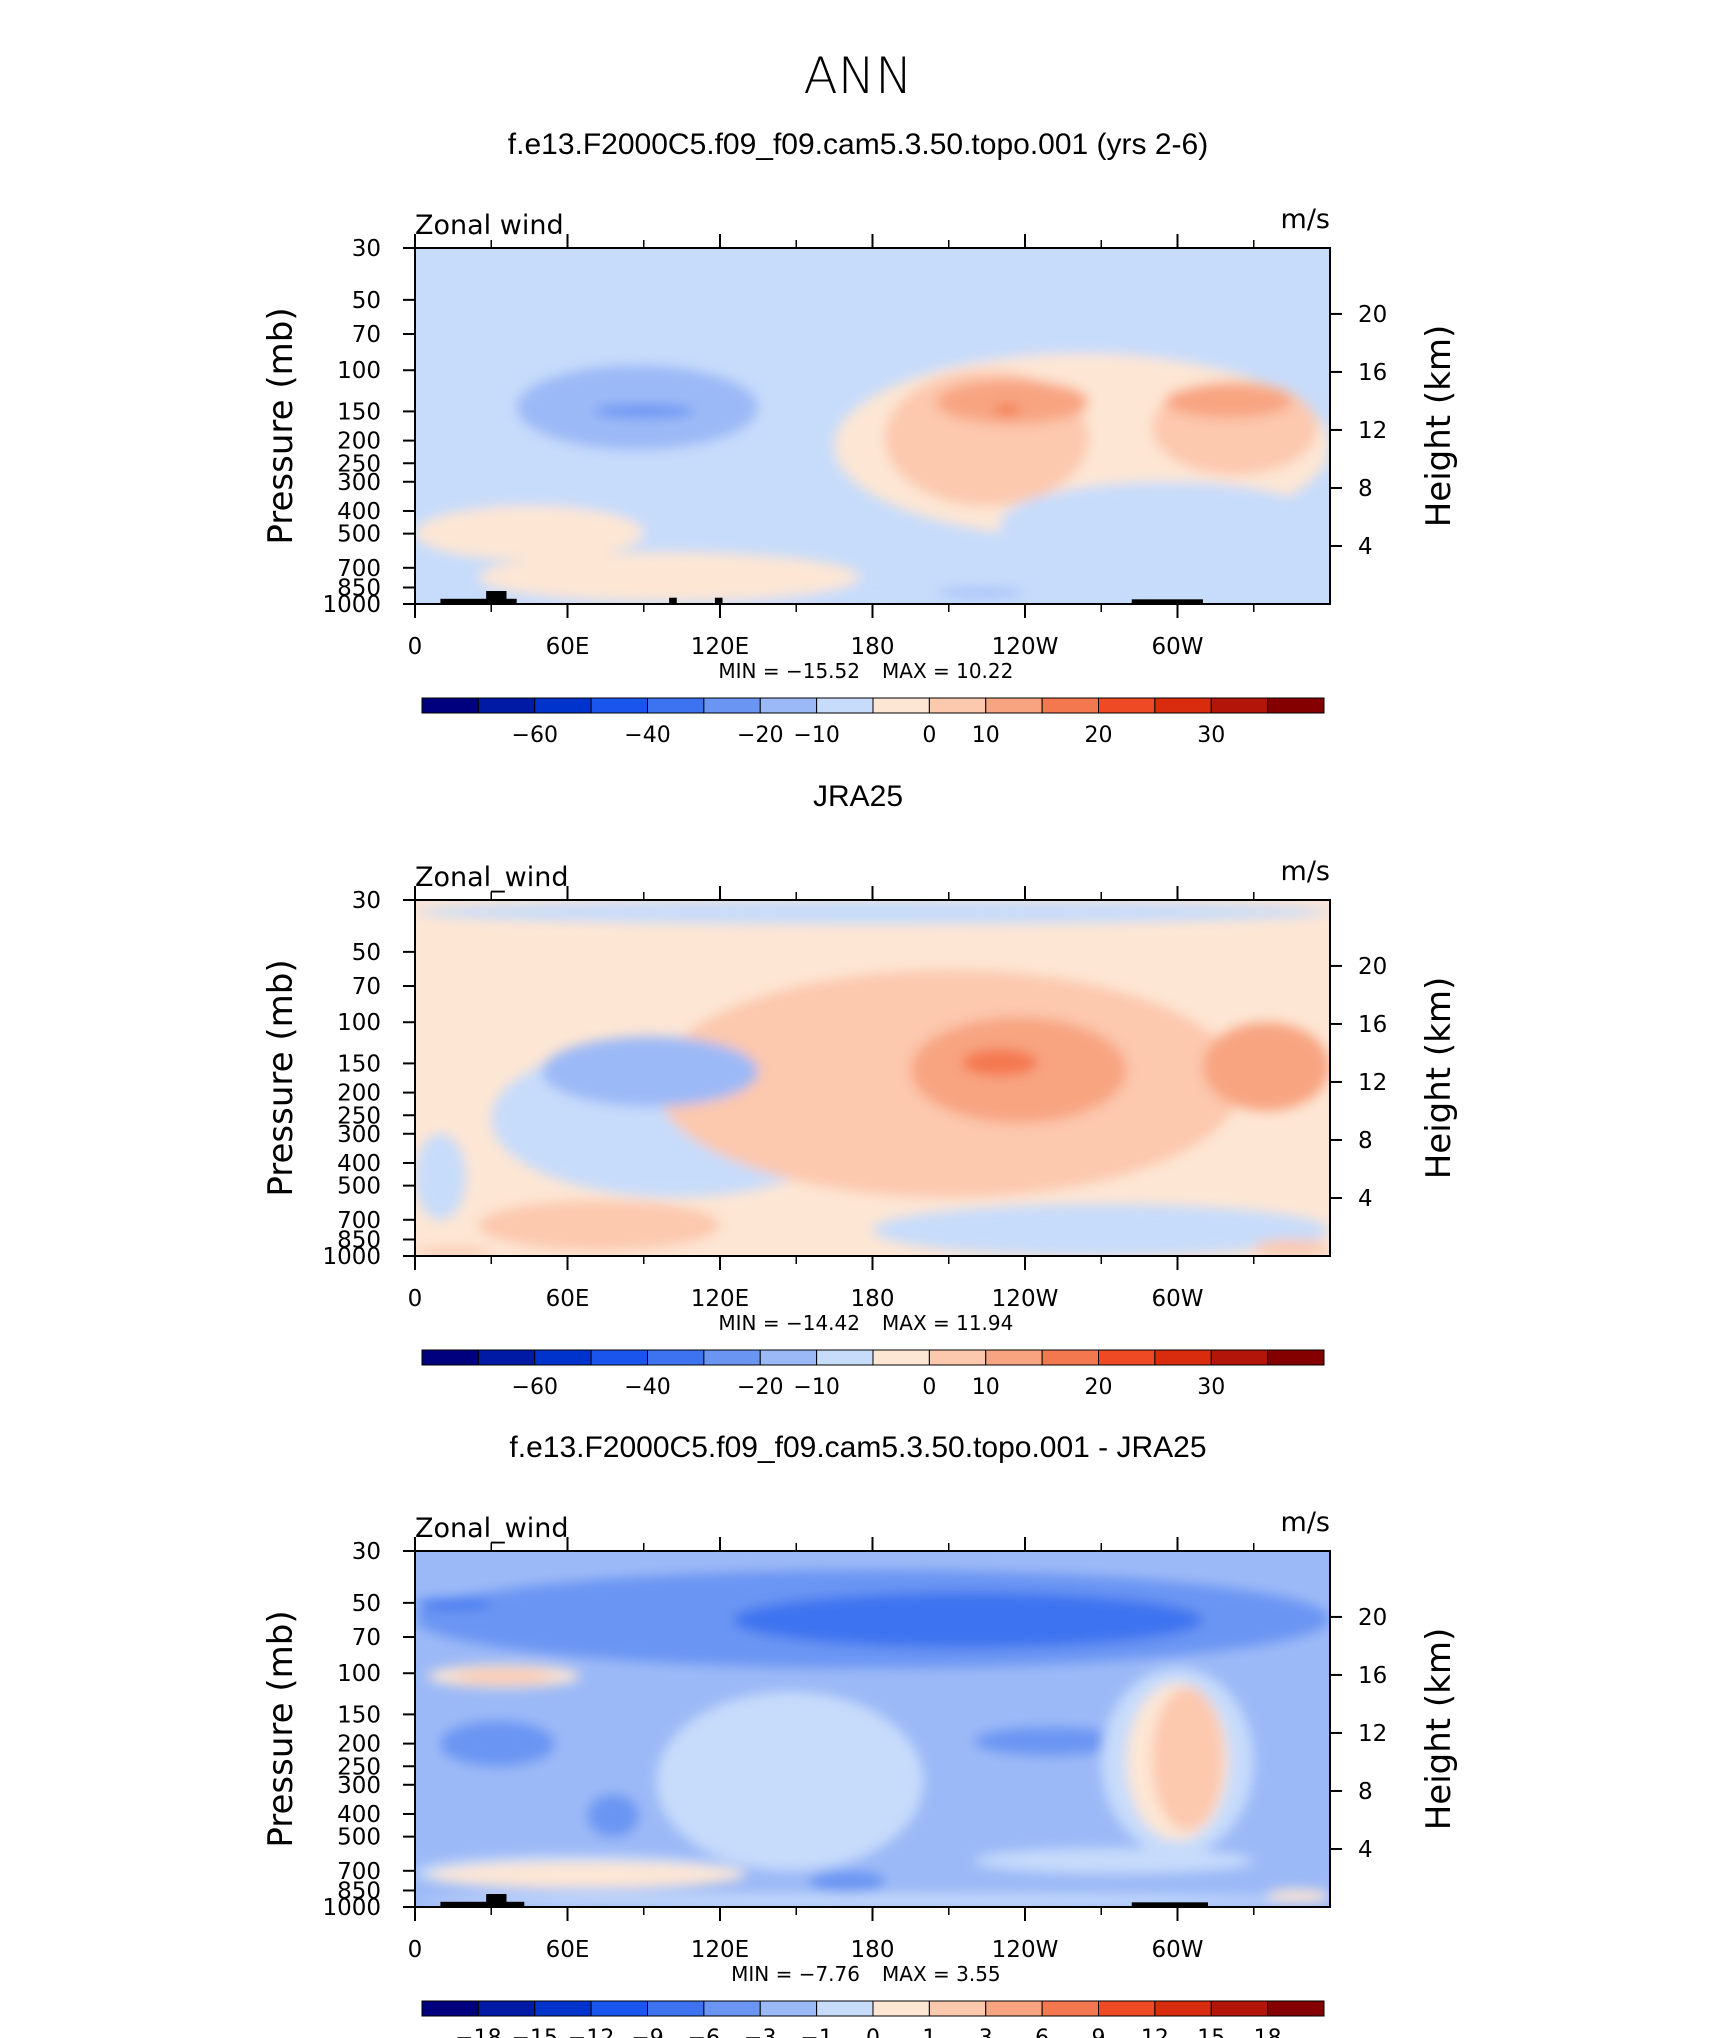  Describe the element at coordinates (359, 1221) in the screenshot. I see `y-tick-label: 700` at that location.